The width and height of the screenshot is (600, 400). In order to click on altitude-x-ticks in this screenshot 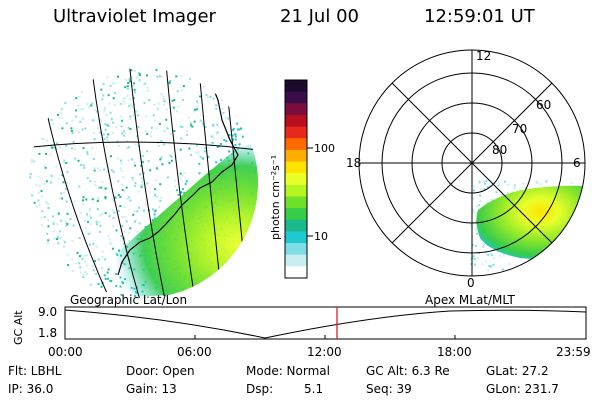, I will do `click(325, 337)`.